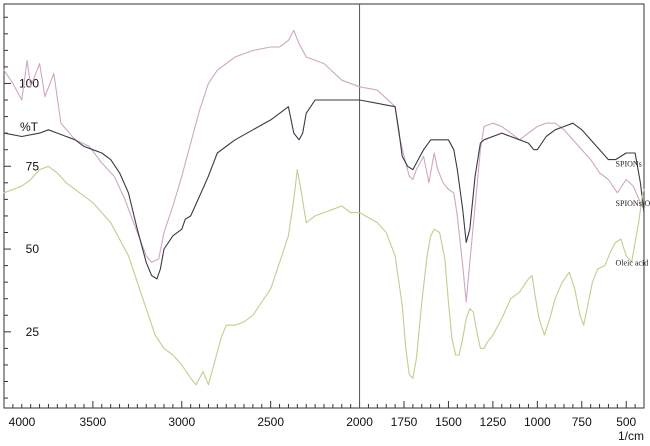 The image size is (650, 446). Describe the element at coordinates (629, 163) in the screenshot. I see `series-label-spions: SPIONs` at that location.